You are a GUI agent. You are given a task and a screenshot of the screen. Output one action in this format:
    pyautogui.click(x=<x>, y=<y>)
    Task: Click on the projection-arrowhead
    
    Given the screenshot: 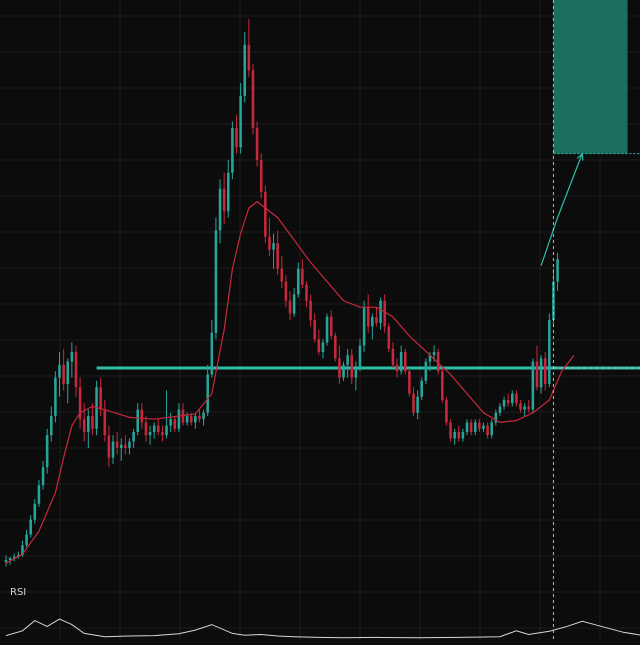 What is the action you would take?
    pyautogui.click(x=580, y=156)
    